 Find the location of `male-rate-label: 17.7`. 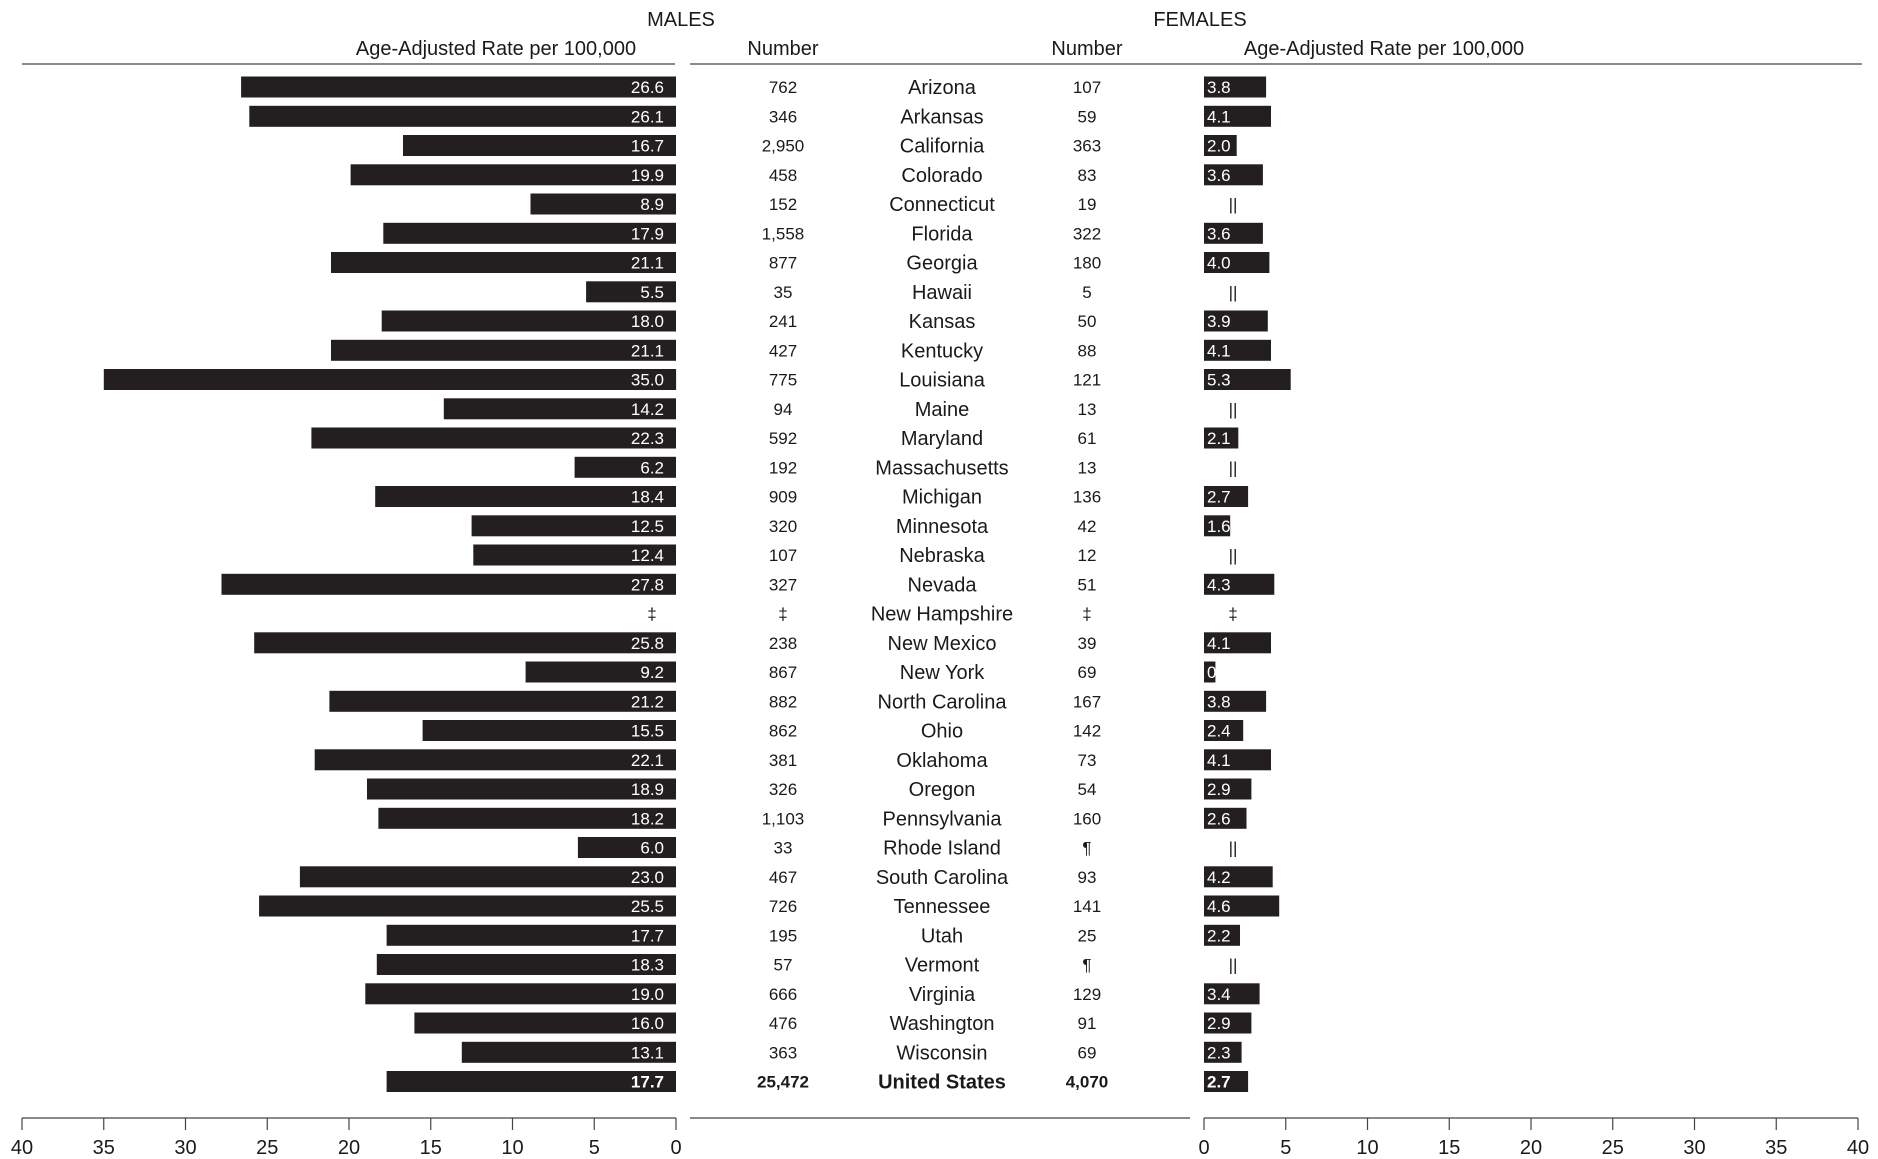

male-rate-label: 17.7 is located at coordinates (647, 935).